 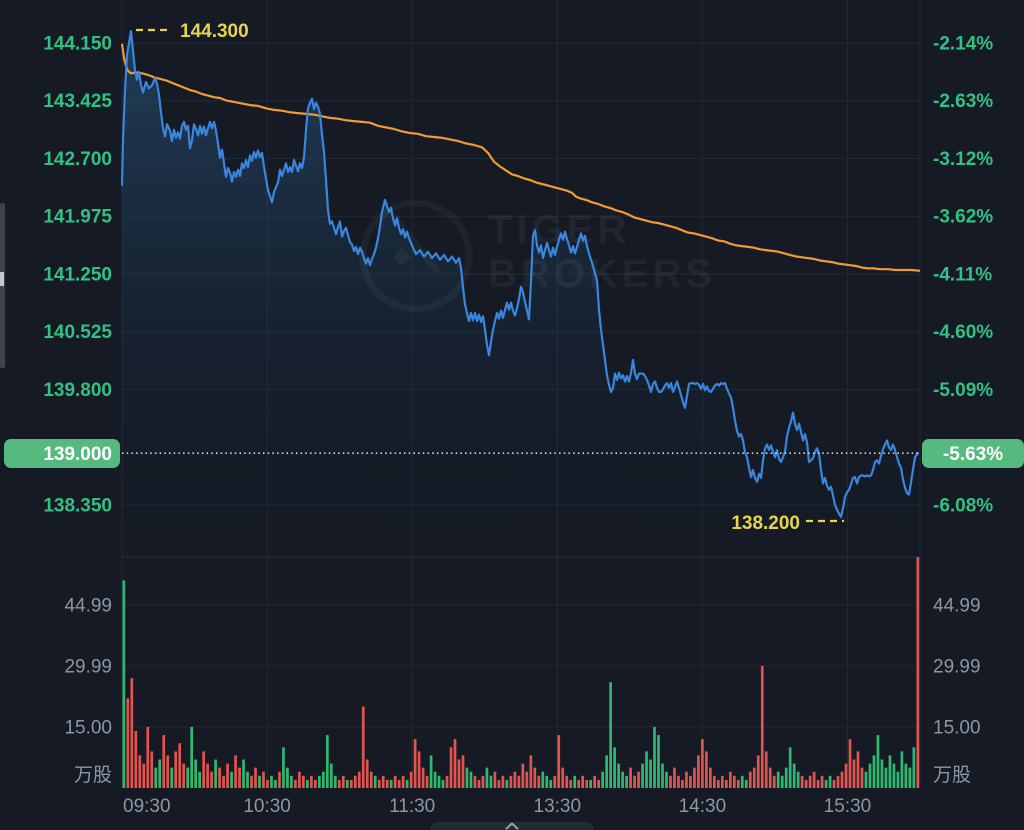 What do you see at coordinates (62, 453) in the screenshot?
I see `current-price-badge` at bounding box center [62, 453].